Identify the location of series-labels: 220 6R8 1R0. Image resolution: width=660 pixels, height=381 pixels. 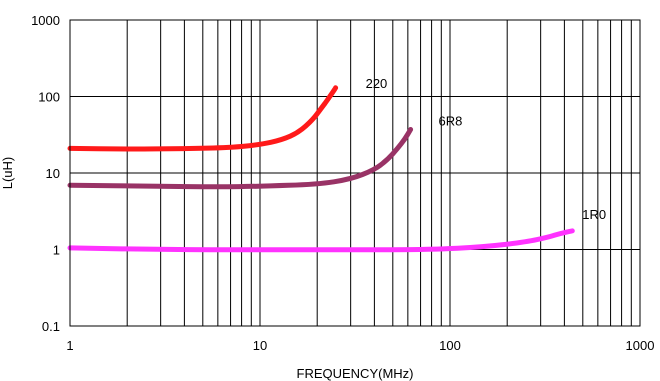
(486, 149).